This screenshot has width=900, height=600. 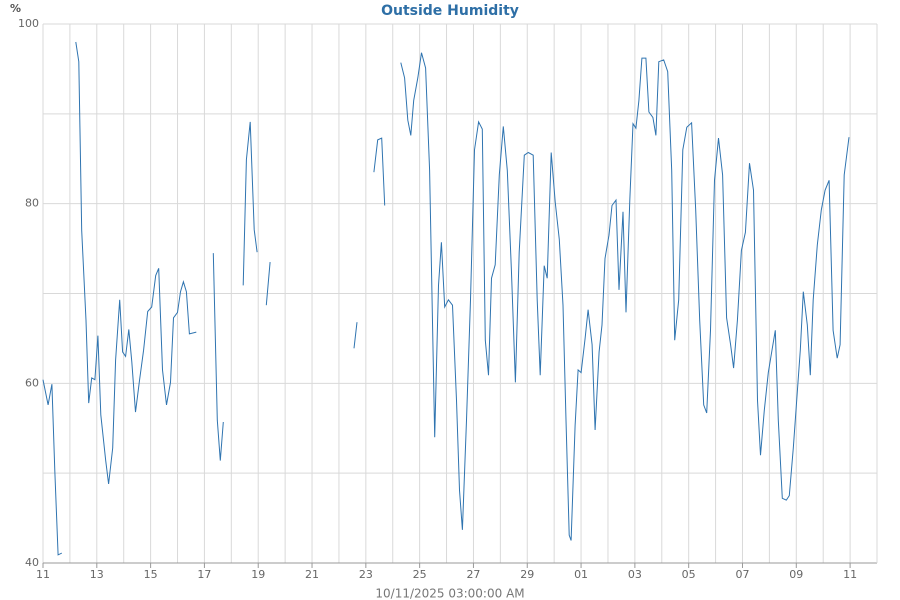 I want to click on y-tick-label: 80, so click(x=32, y=203).